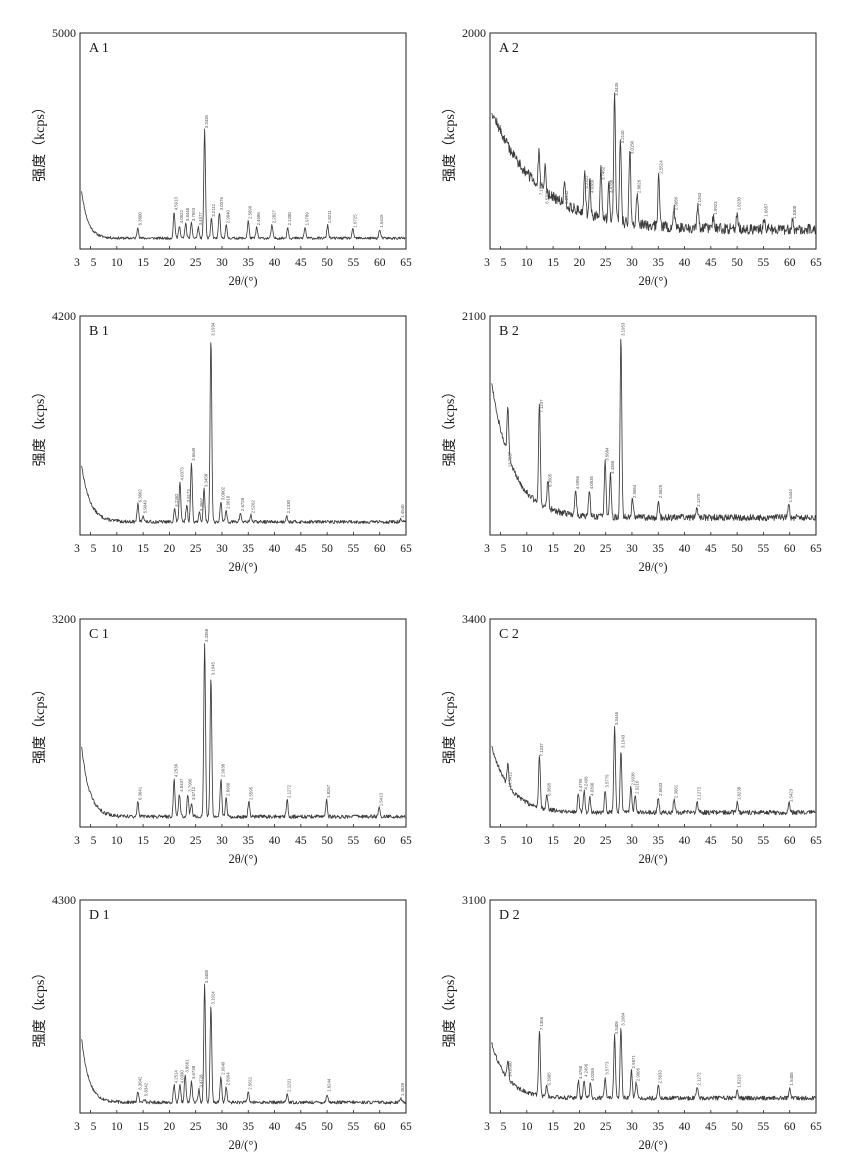  What do you see at coordinates (289, 1085) in the screenshot?
I see `peak-label: 2.1291` at bounding box center [289, 1085].